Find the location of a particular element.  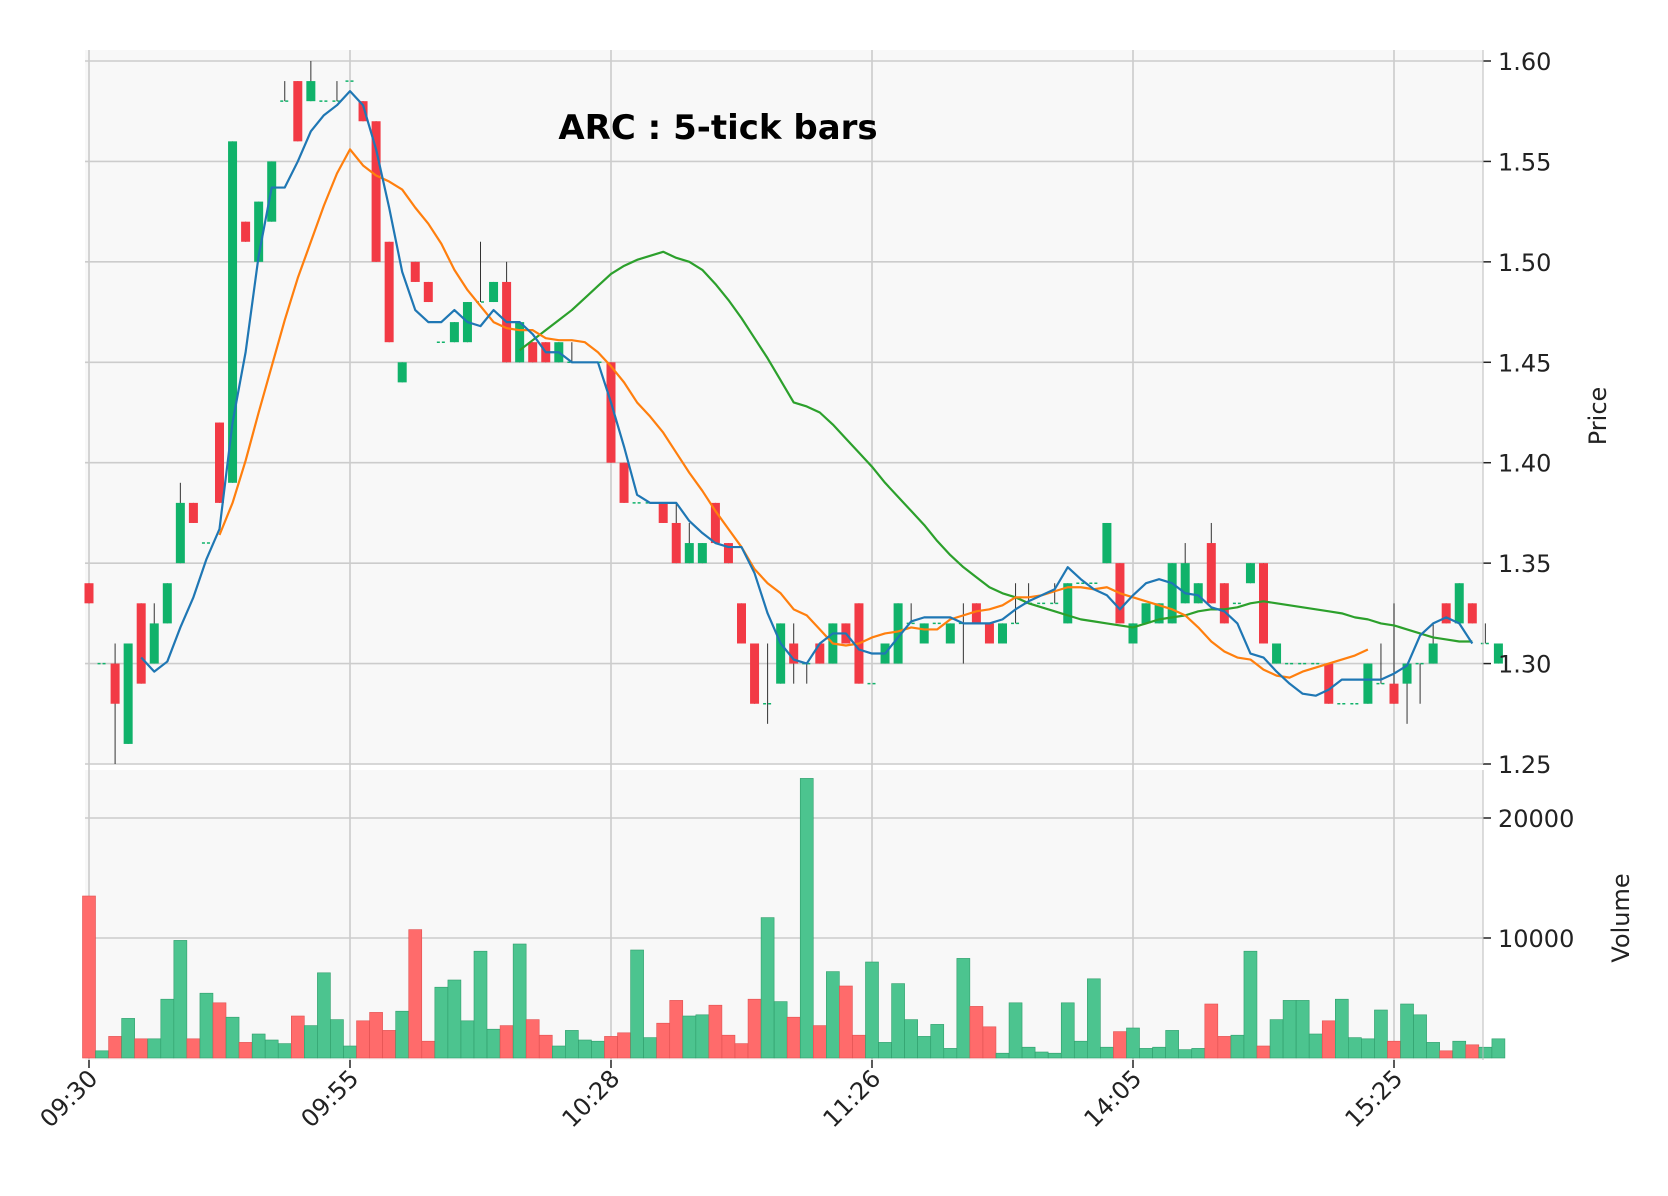

price-tick-label: 1.40 is located at coordinates (1524, 464).